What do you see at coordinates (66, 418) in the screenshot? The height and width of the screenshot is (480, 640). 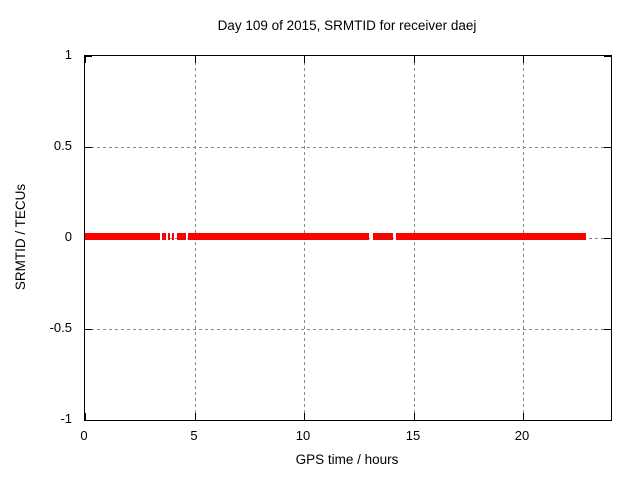 I see `y-tick-label: -1` at bounding box center [66, 418].